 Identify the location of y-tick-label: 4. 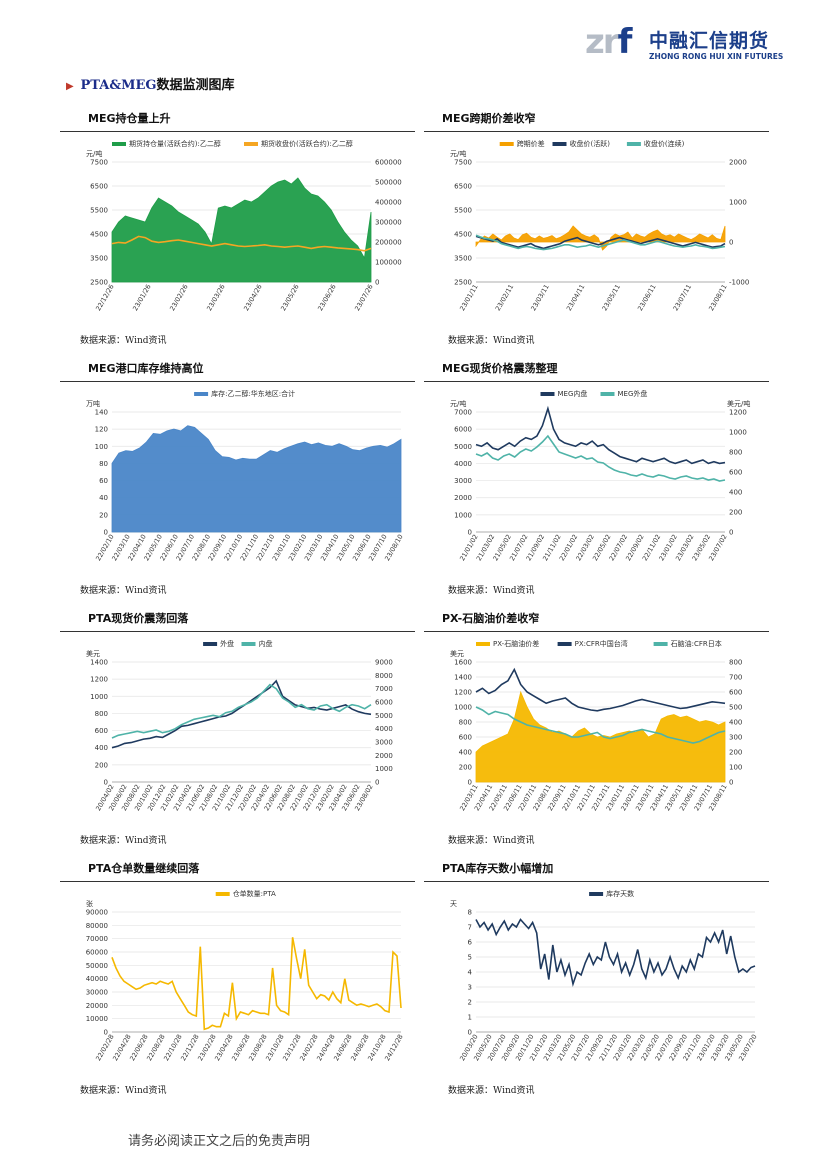
(470, 973).